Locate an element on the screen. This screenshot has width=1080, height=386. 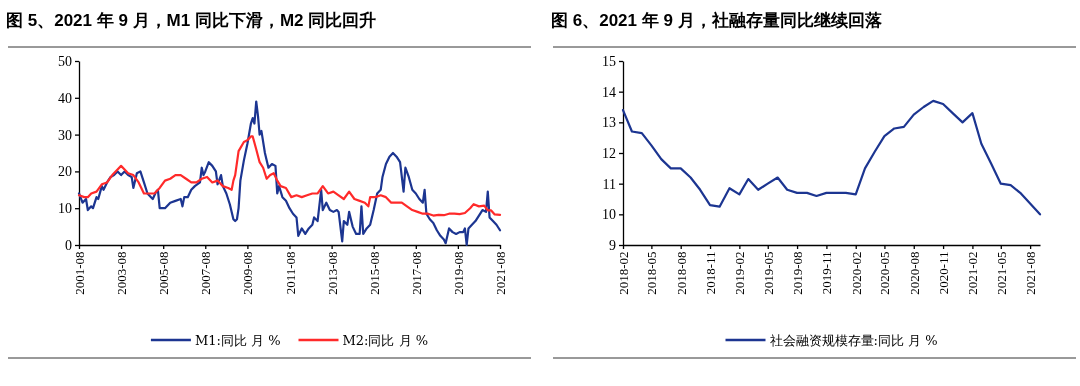
x-tick-label: 2019-05 is located at coordinates (768, 273).